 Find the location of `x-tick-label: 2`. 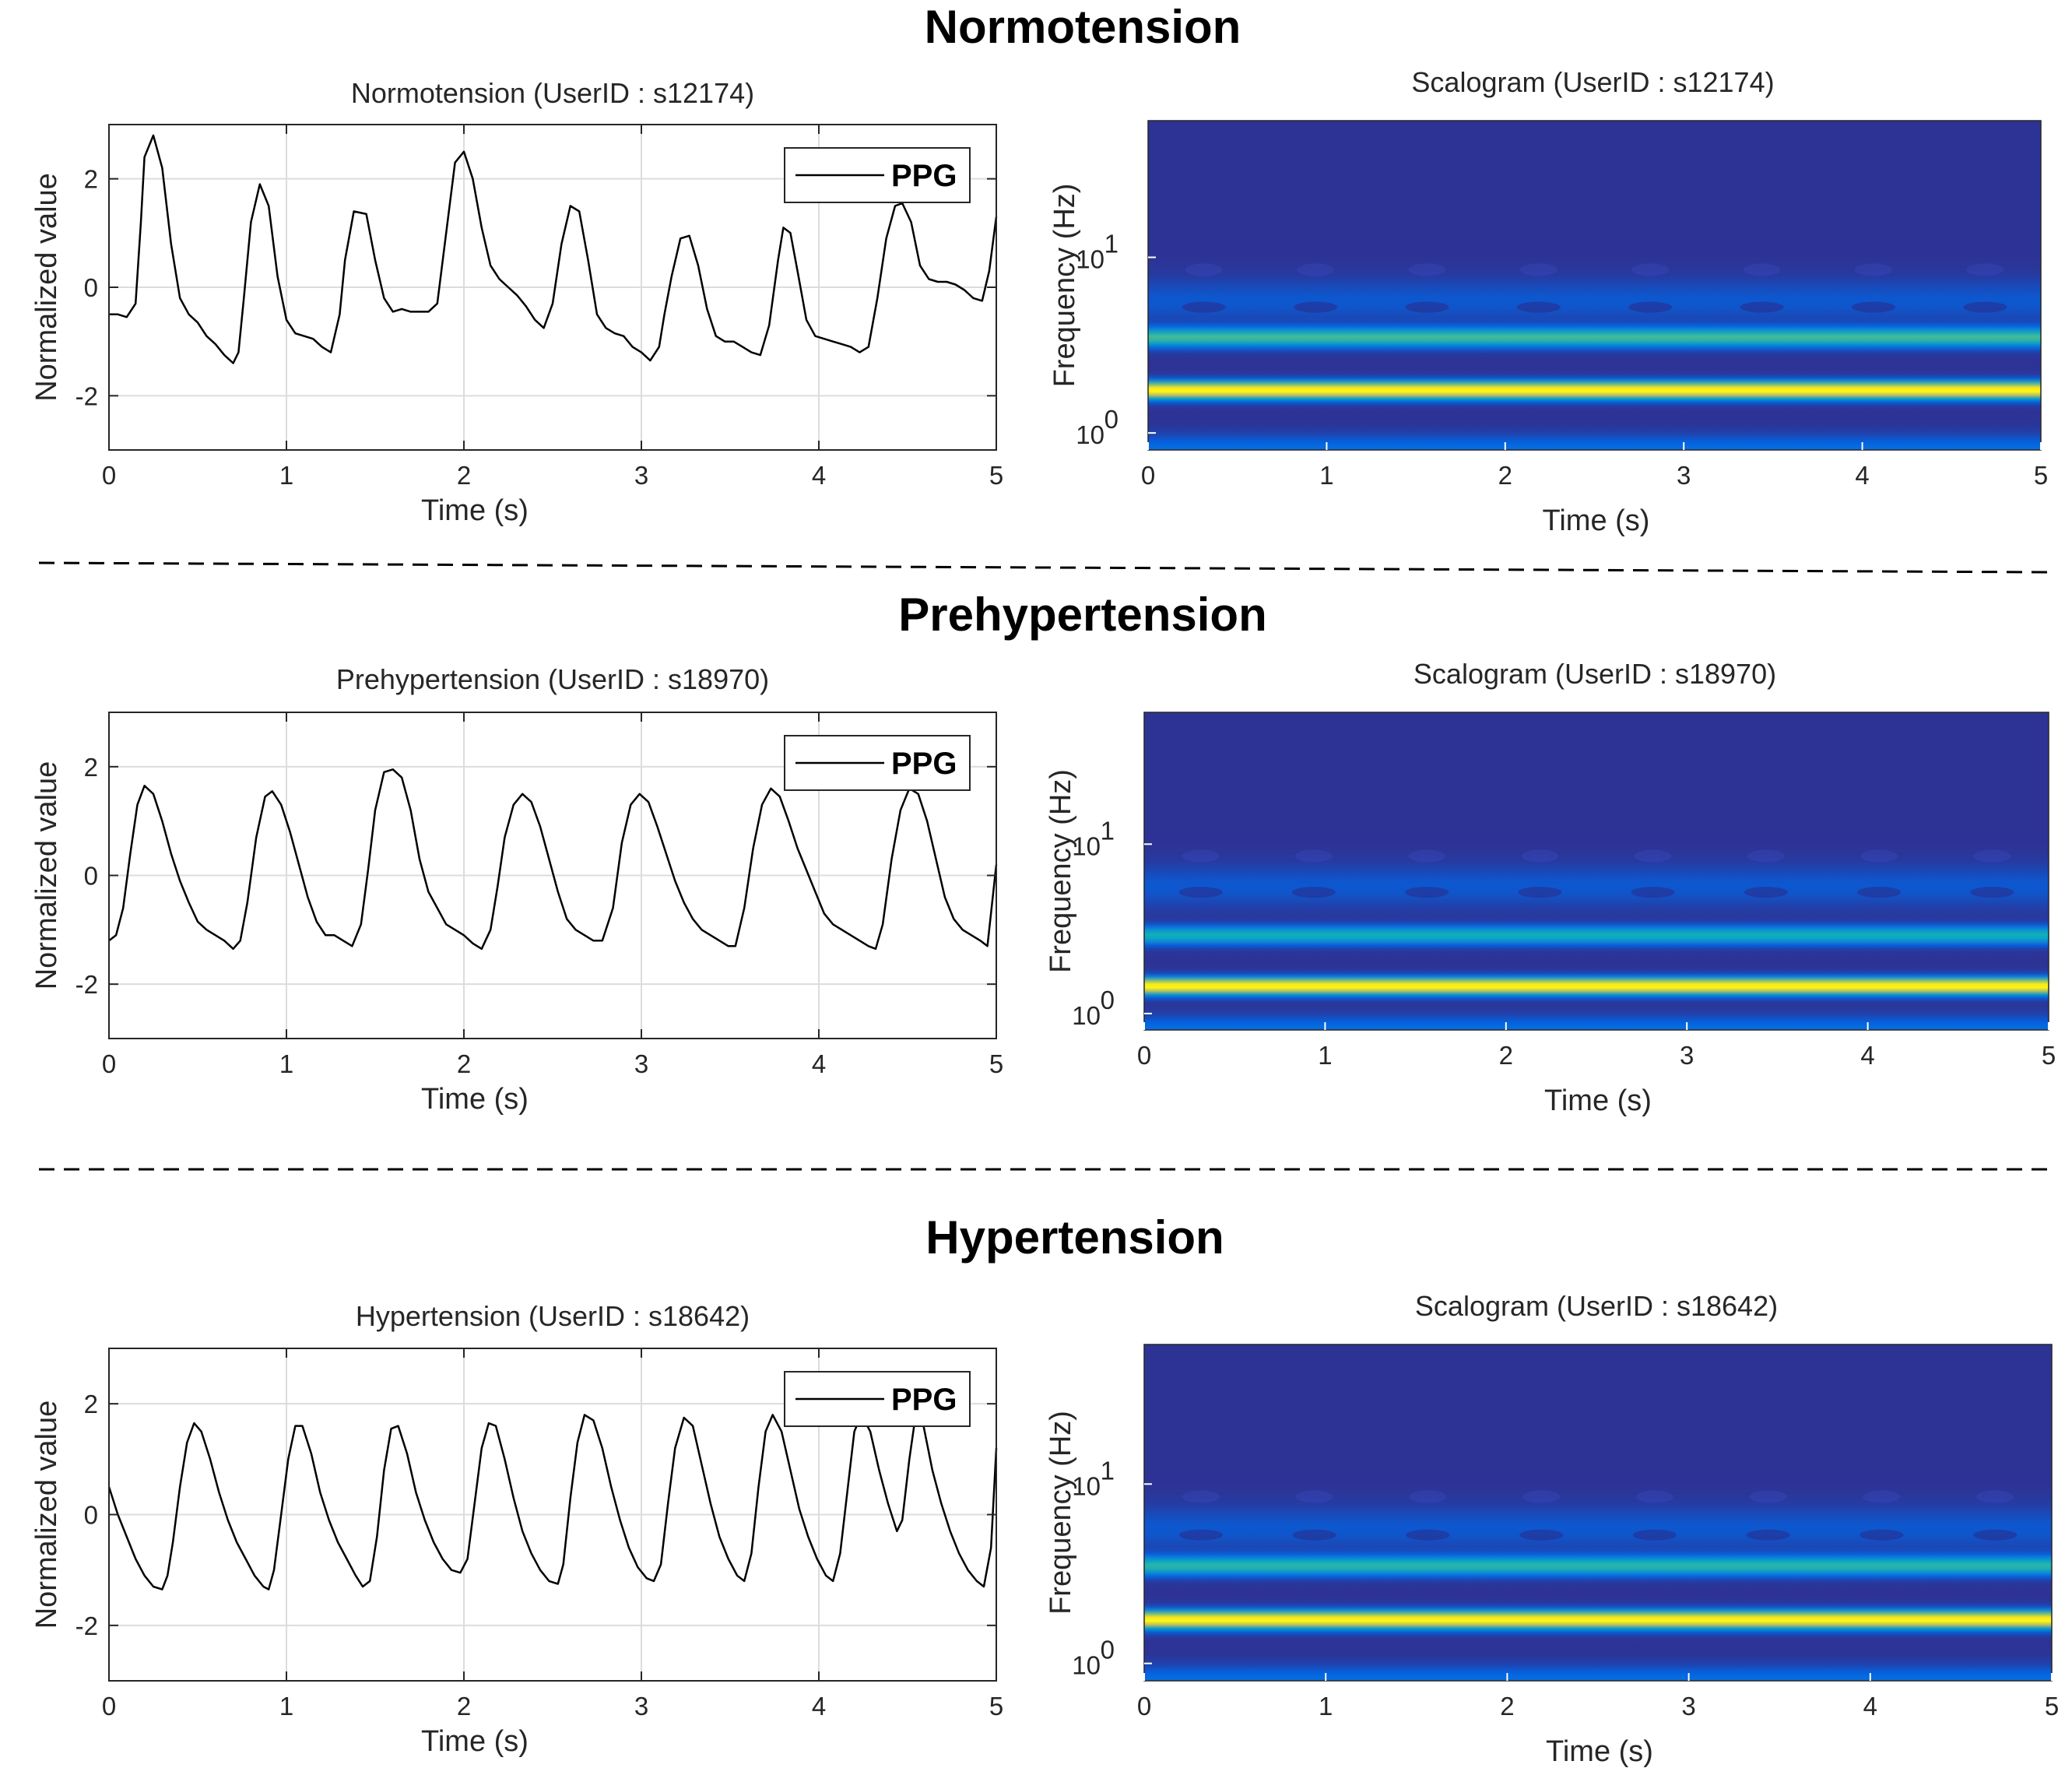

x-tick-label: 2 is located at coordinates (1506, 1055).